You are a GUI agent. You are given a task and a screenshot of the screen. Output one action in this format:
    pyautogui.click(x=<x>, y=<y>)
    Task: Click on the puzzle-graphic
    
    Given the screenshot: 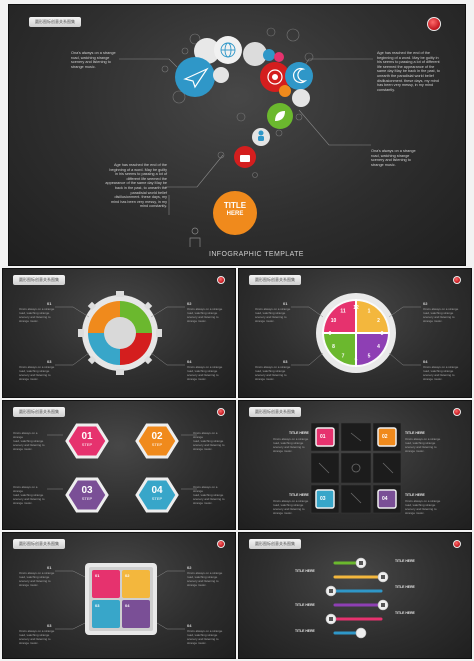 What is the action you would take?
    pyautogui.click(x=120, y=599)
    